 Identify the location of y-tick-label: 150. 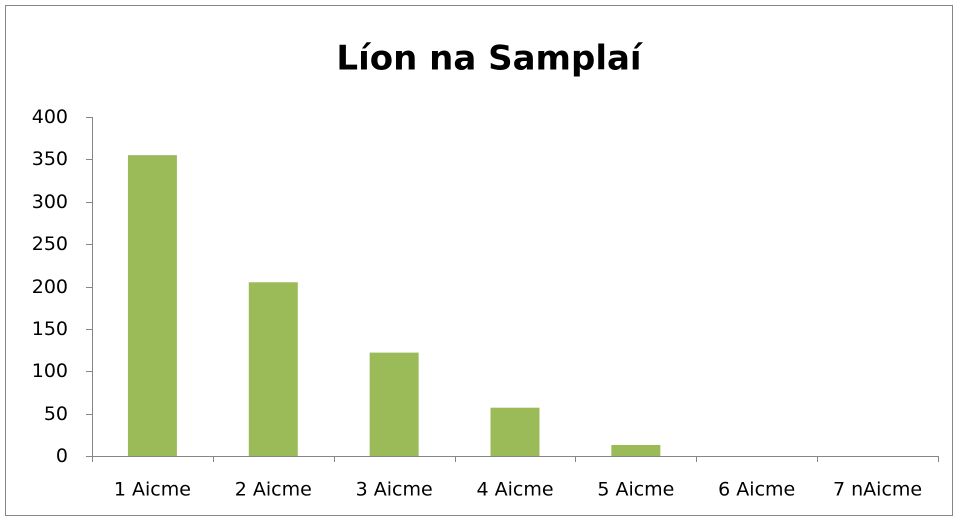
(50, 329).